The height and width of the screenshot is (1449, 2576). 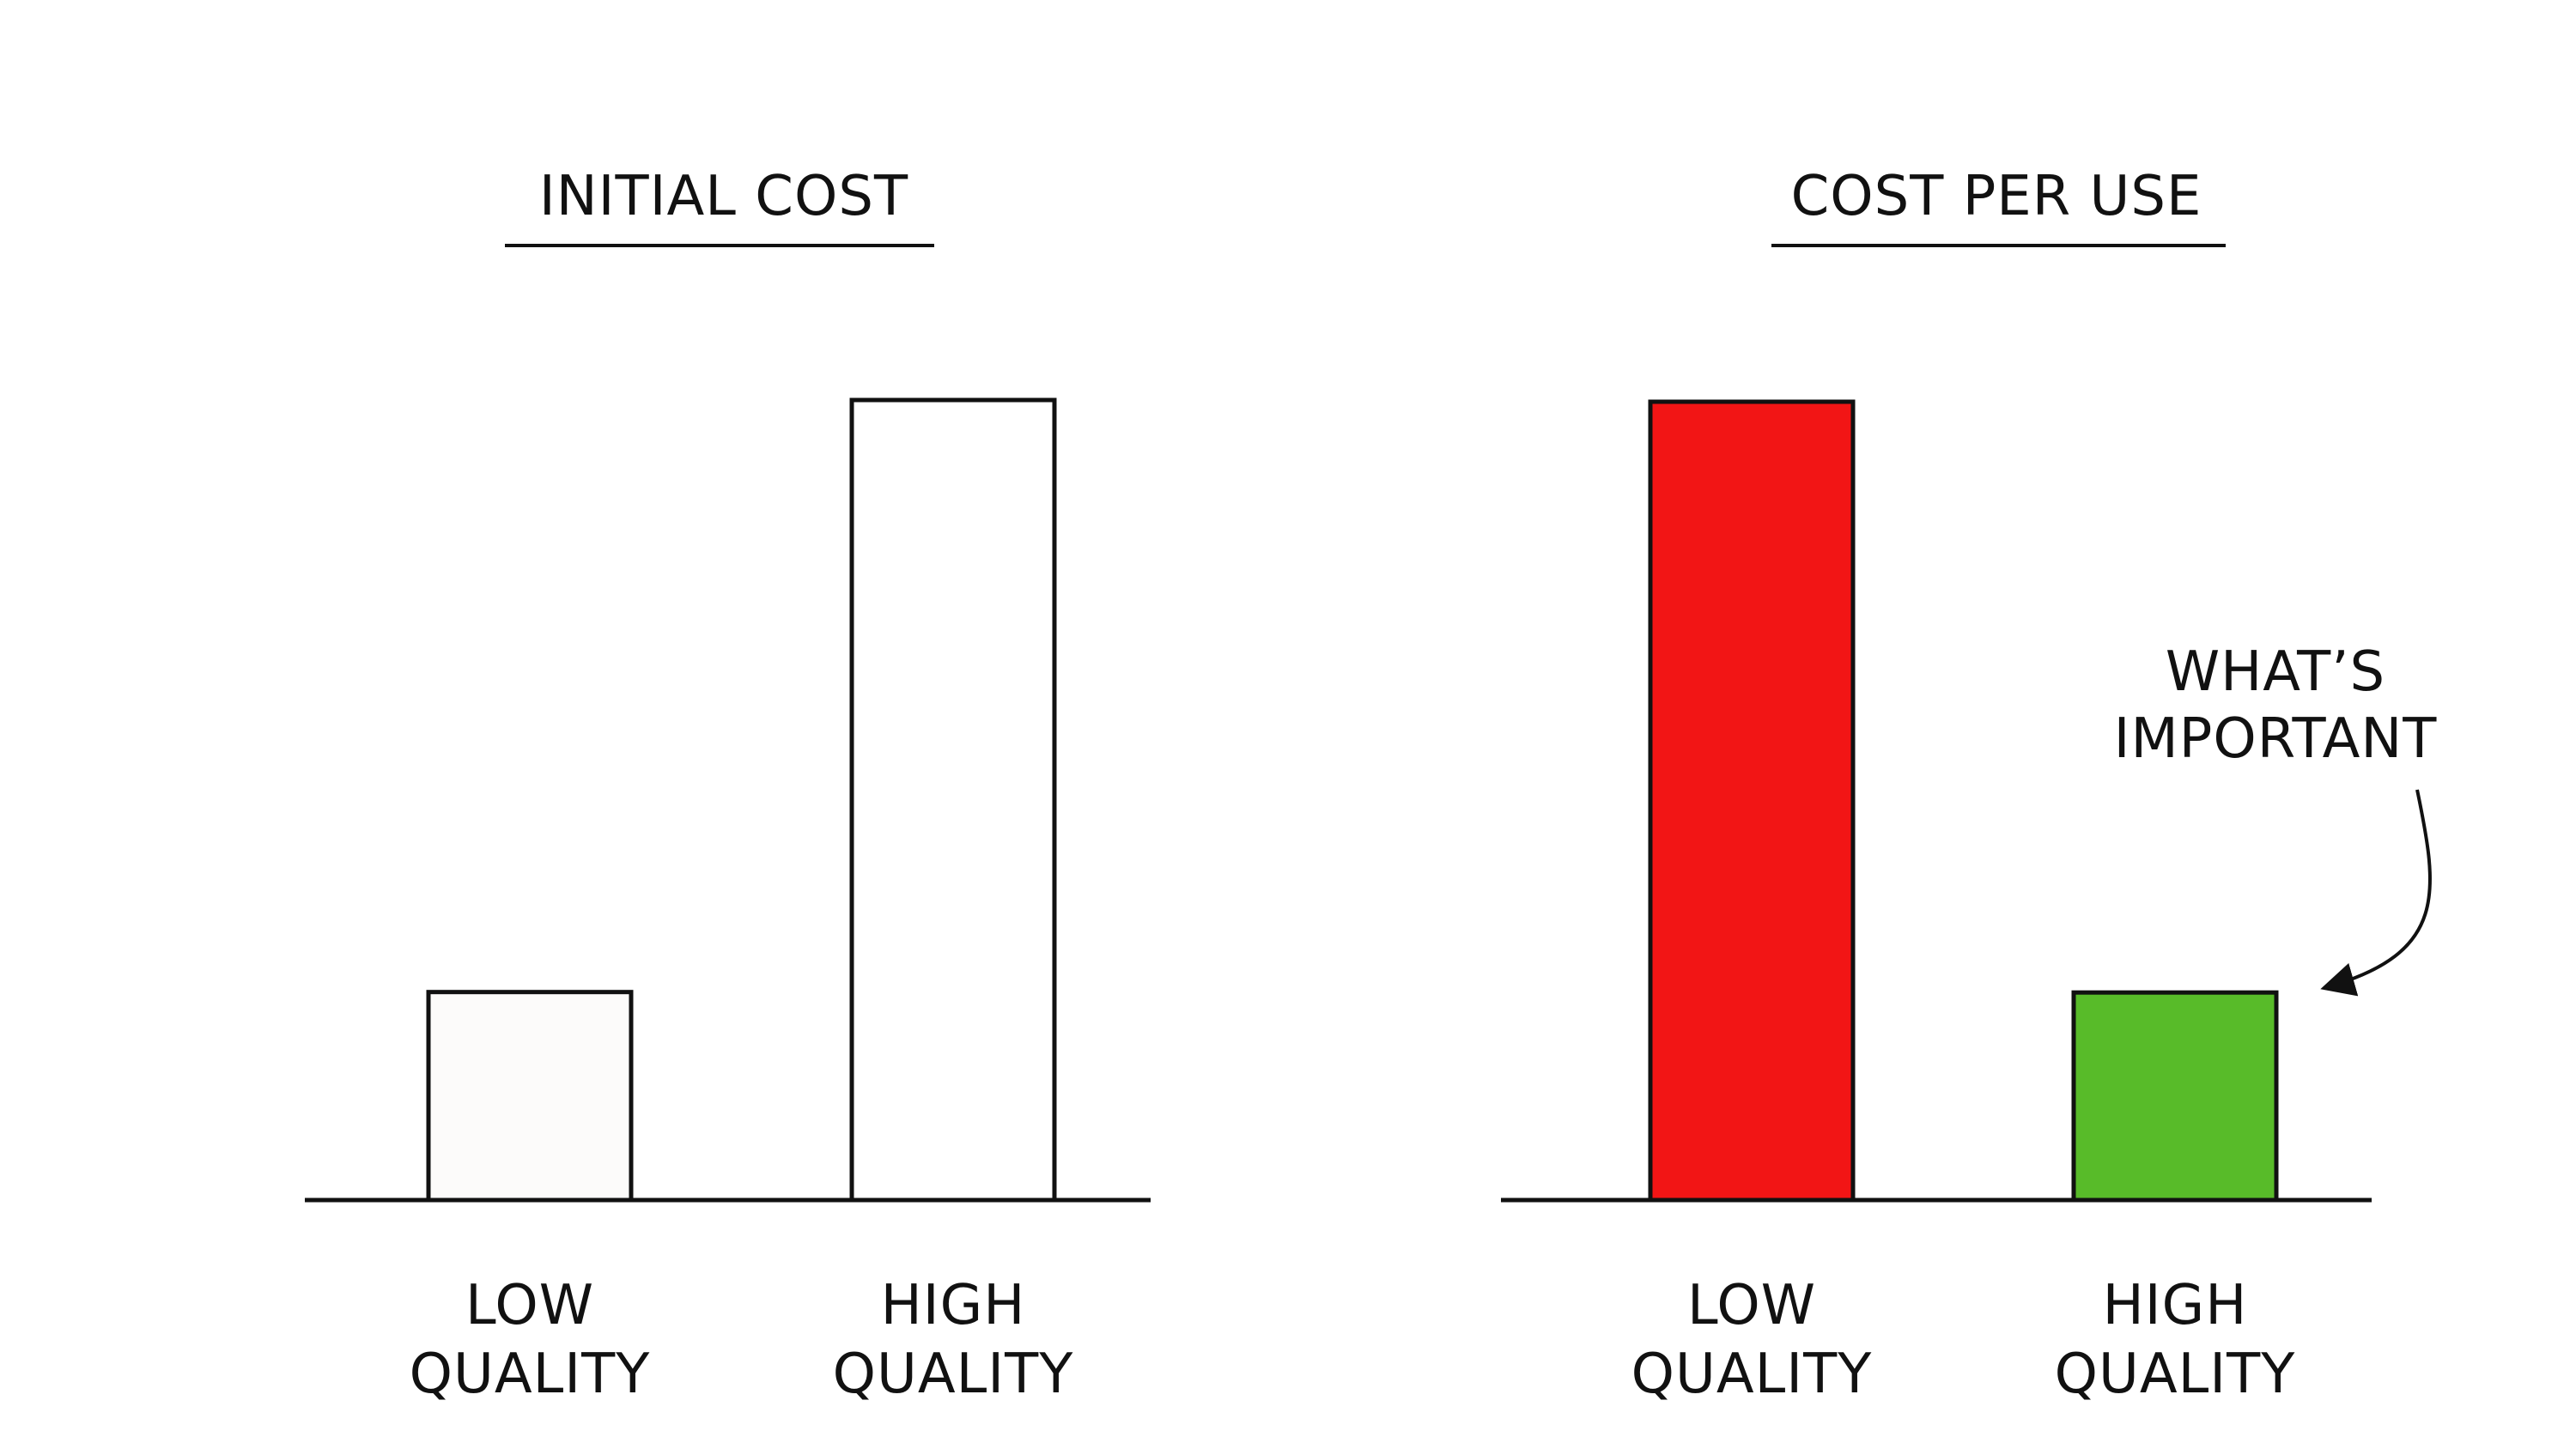 What do you see at coordinates (2276, 818) in the screenshot?
I see `annotation: WHAT’S IMPORTANT` at bounding box center [2276, 818].